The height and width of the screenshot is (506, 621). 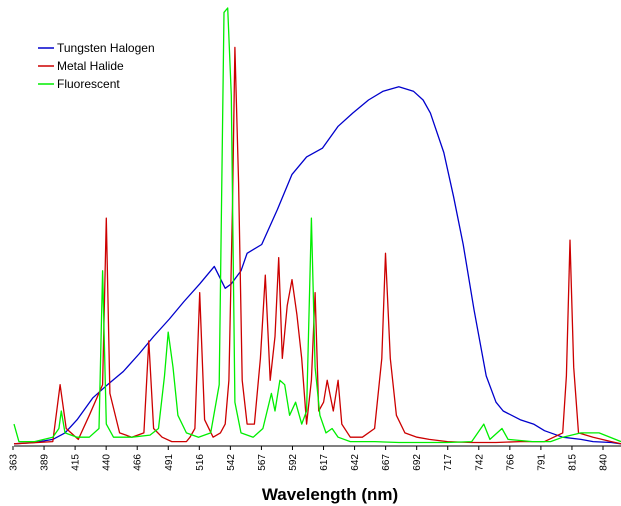 I want to click on x-tick-label: 766, so click(x=510, y=462).